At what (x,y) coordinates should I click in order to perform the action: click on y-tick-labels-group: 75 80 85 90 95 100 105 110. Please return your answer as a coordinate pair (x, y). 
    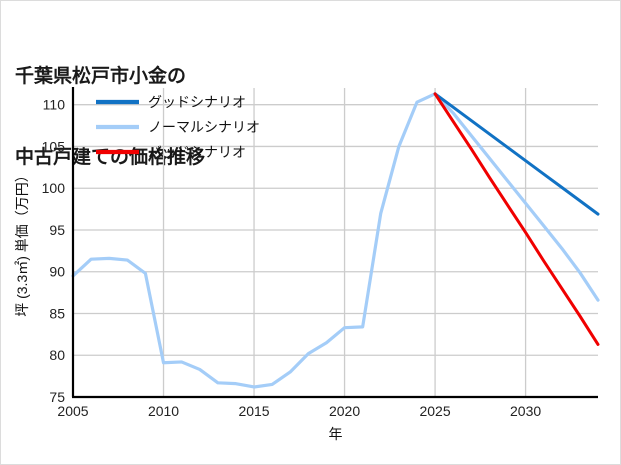
    Looking at the image, I should click on (54, 251).